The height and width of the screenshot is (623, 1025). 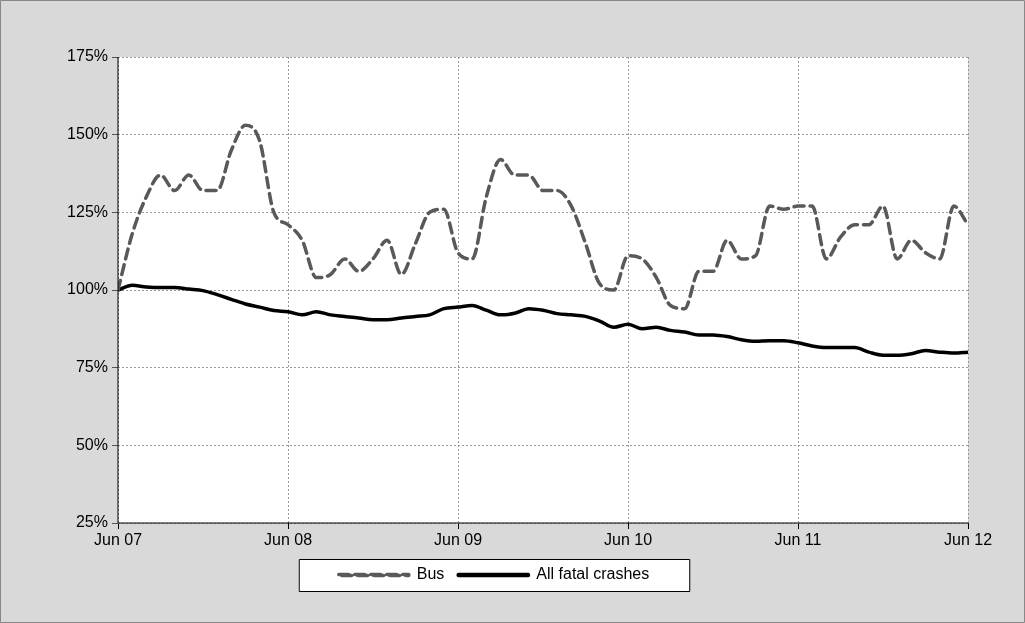 I want to click on x-tick-label: Jun 07, so click(x=118, y=540).